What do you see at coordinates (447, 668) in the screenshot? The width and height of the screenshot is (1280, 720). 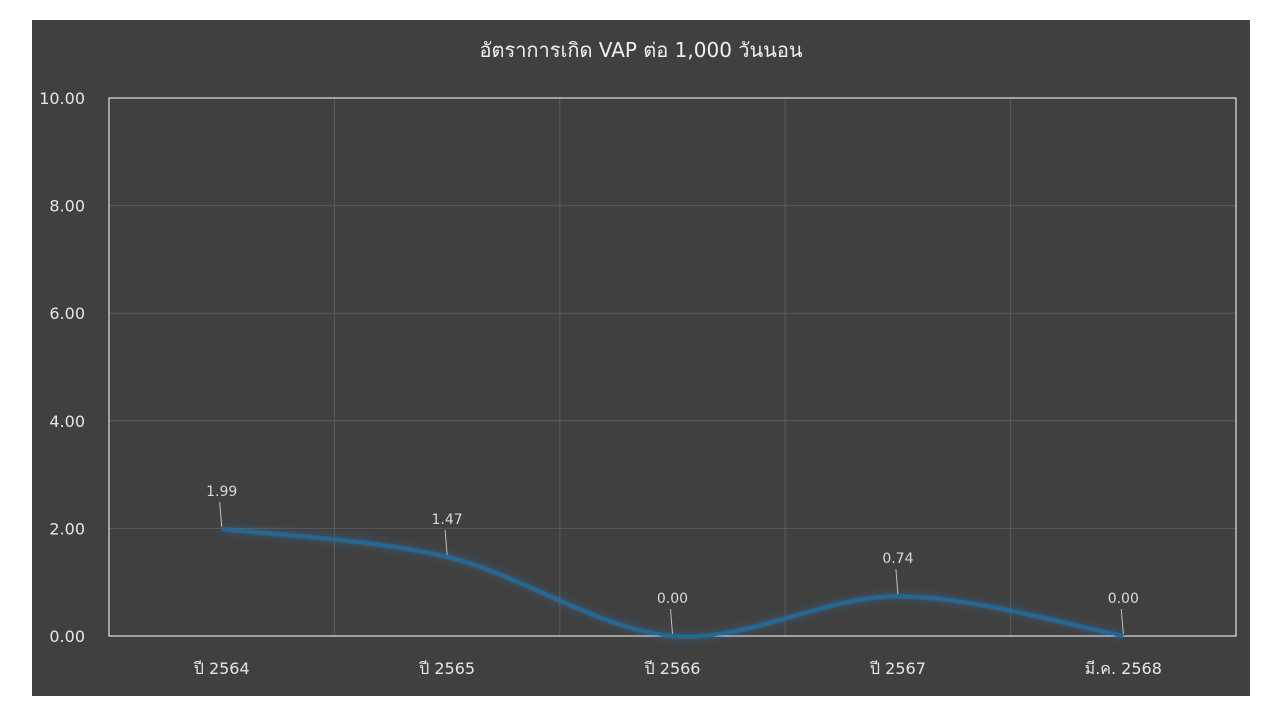 I see `x-tick-label: ปี 2565` at bounding box center [447, 668].